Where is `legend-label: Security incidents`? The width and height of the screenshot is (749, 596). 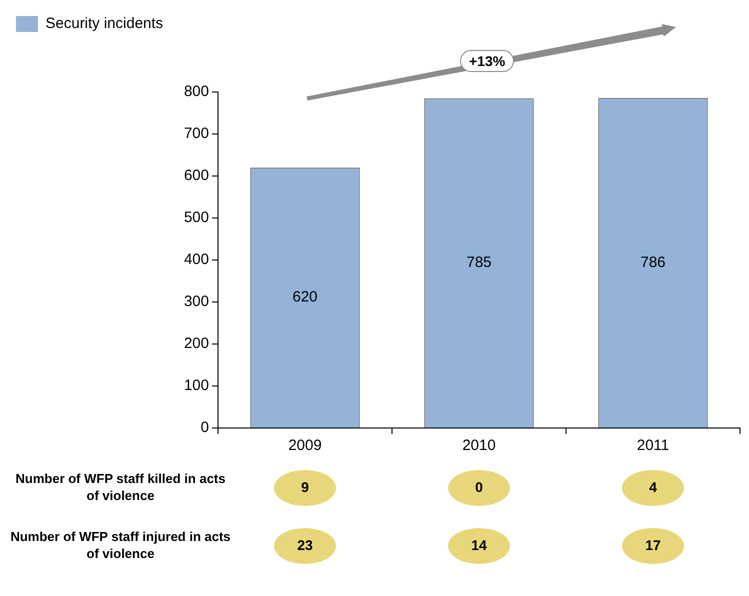
legend-label: Security incidents is located at coordinates (105, 23).